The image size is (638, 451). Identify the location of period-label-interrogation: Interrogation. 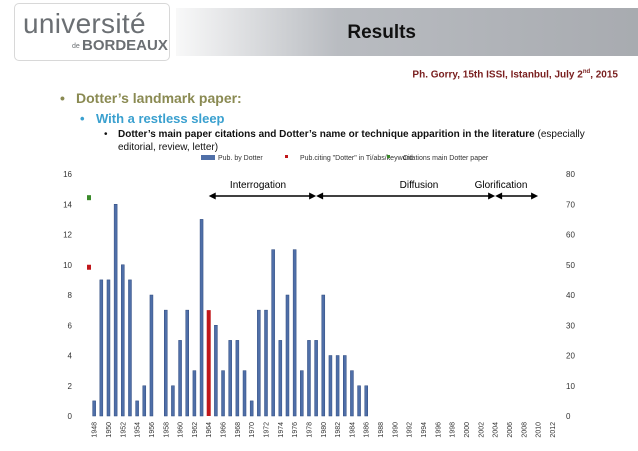
(258, 185).